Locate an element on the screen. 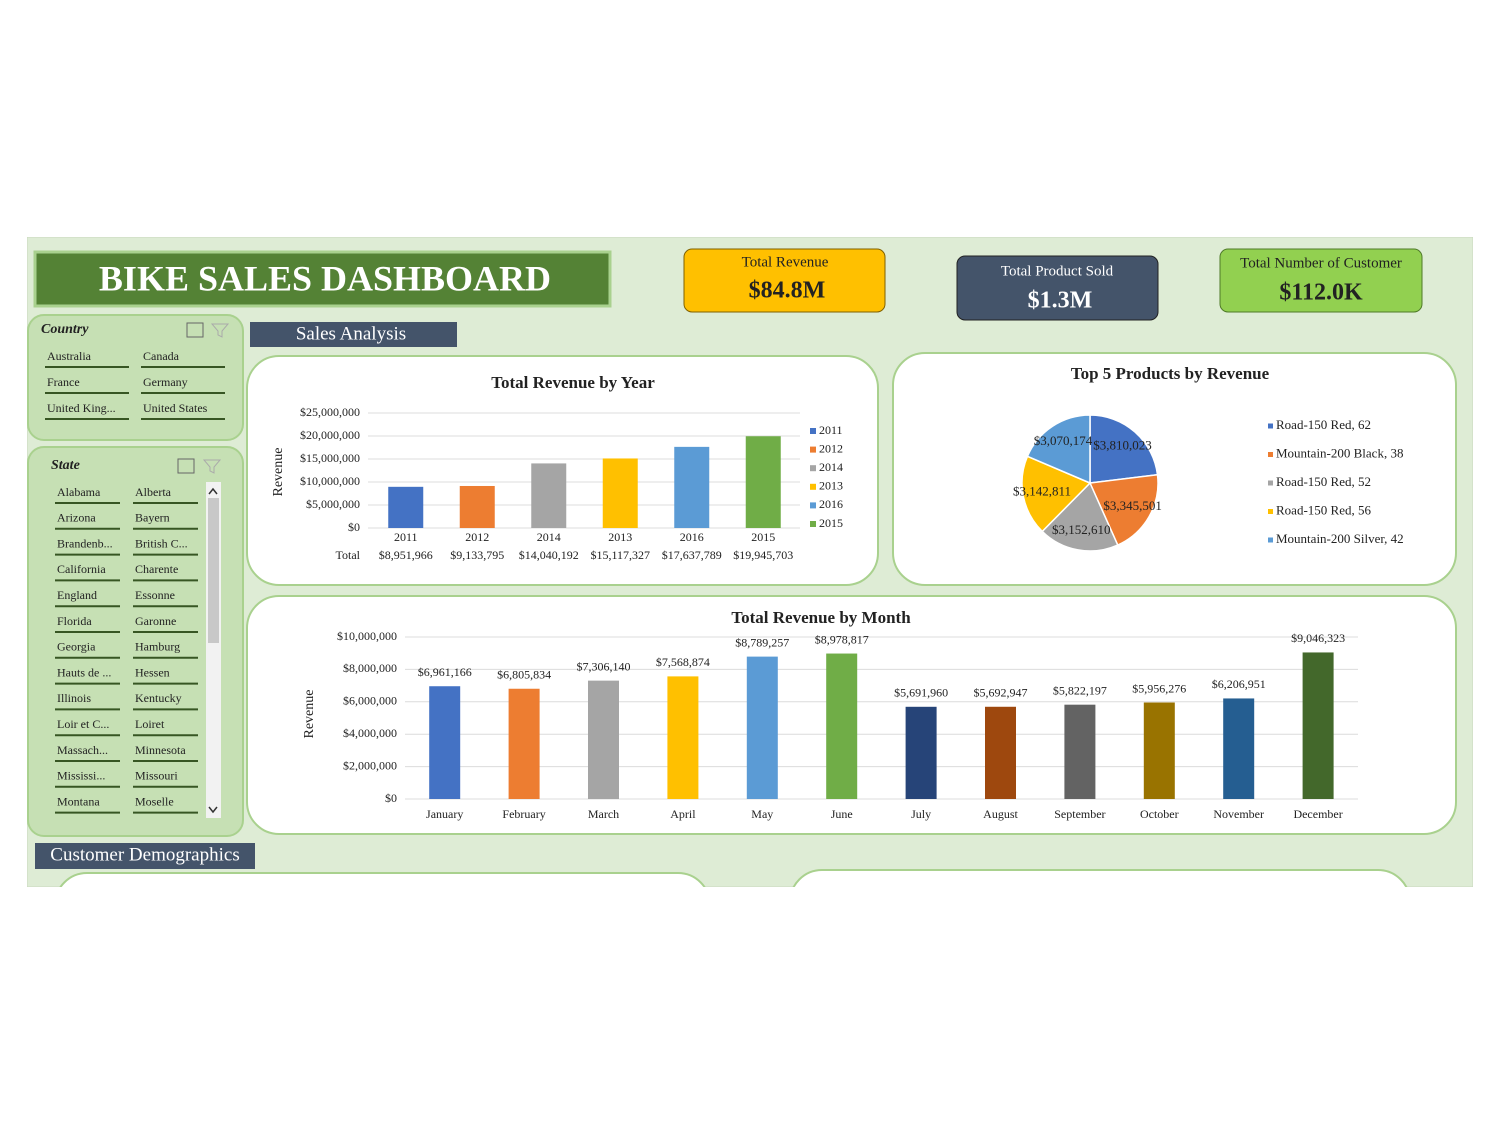 The image size is (1500, 1125). x-tick-label: February is located at coordinates (523, 814).